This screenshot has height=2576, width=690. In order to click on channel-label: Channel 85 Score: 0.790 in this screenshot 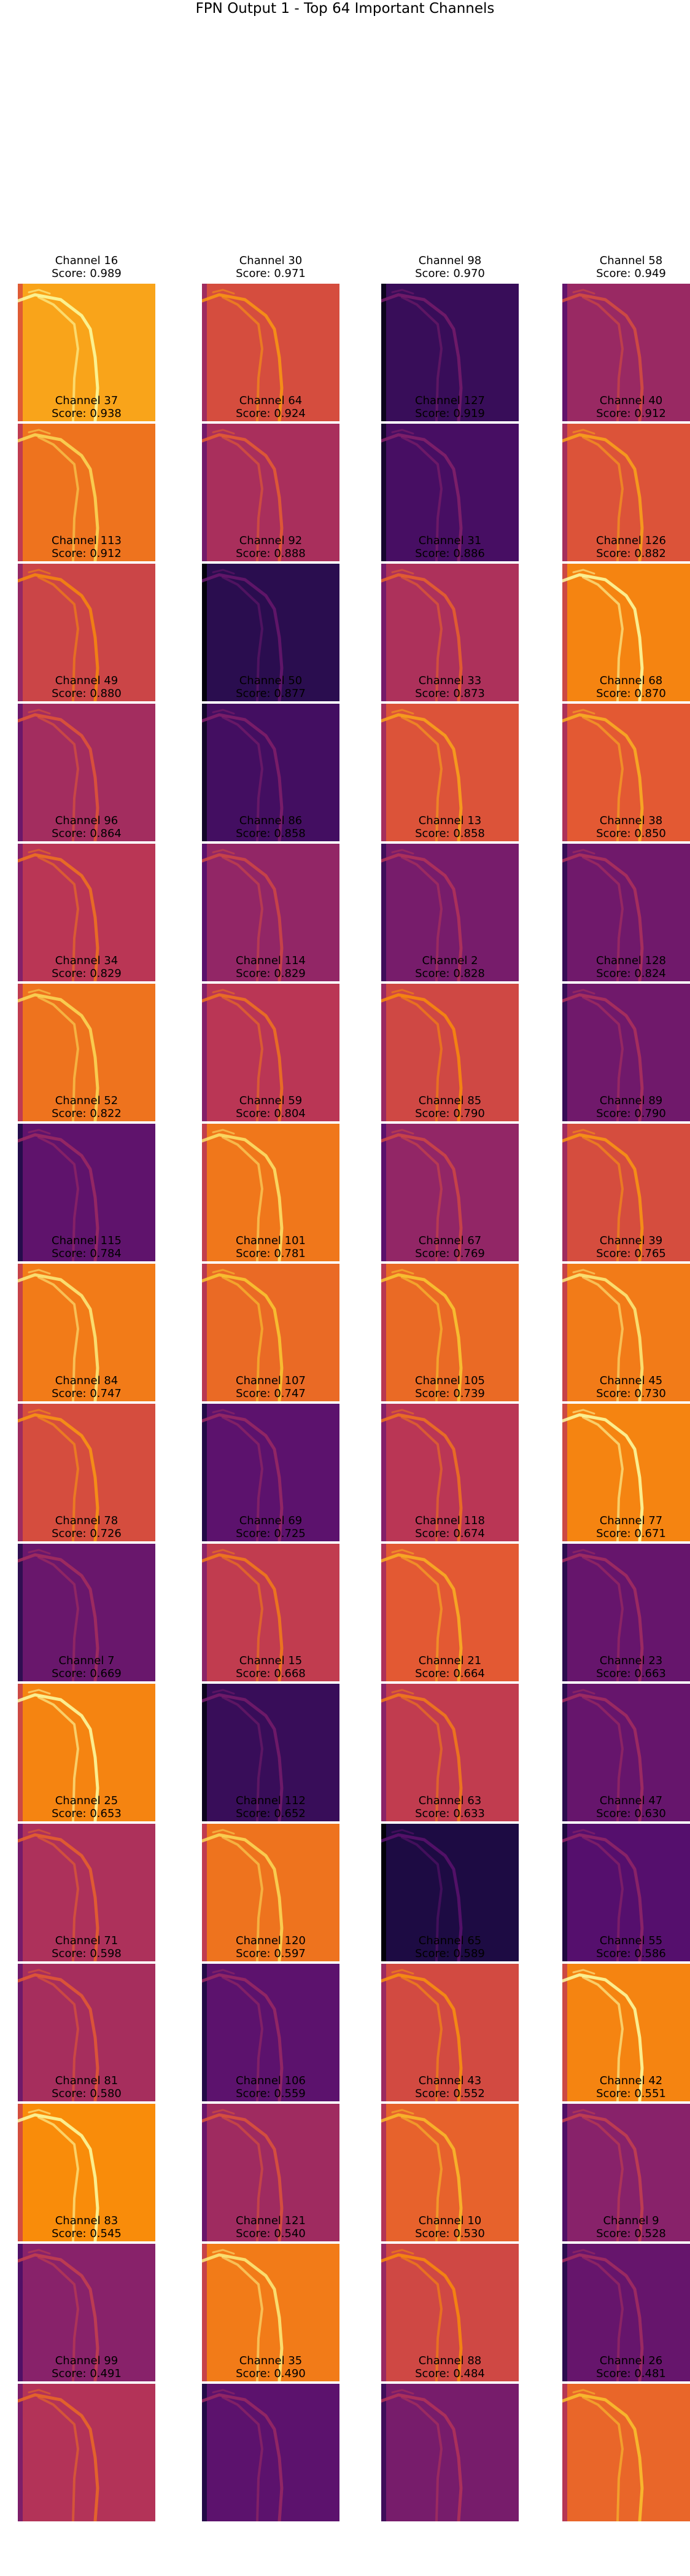, I will do `click(450, 1107)`.